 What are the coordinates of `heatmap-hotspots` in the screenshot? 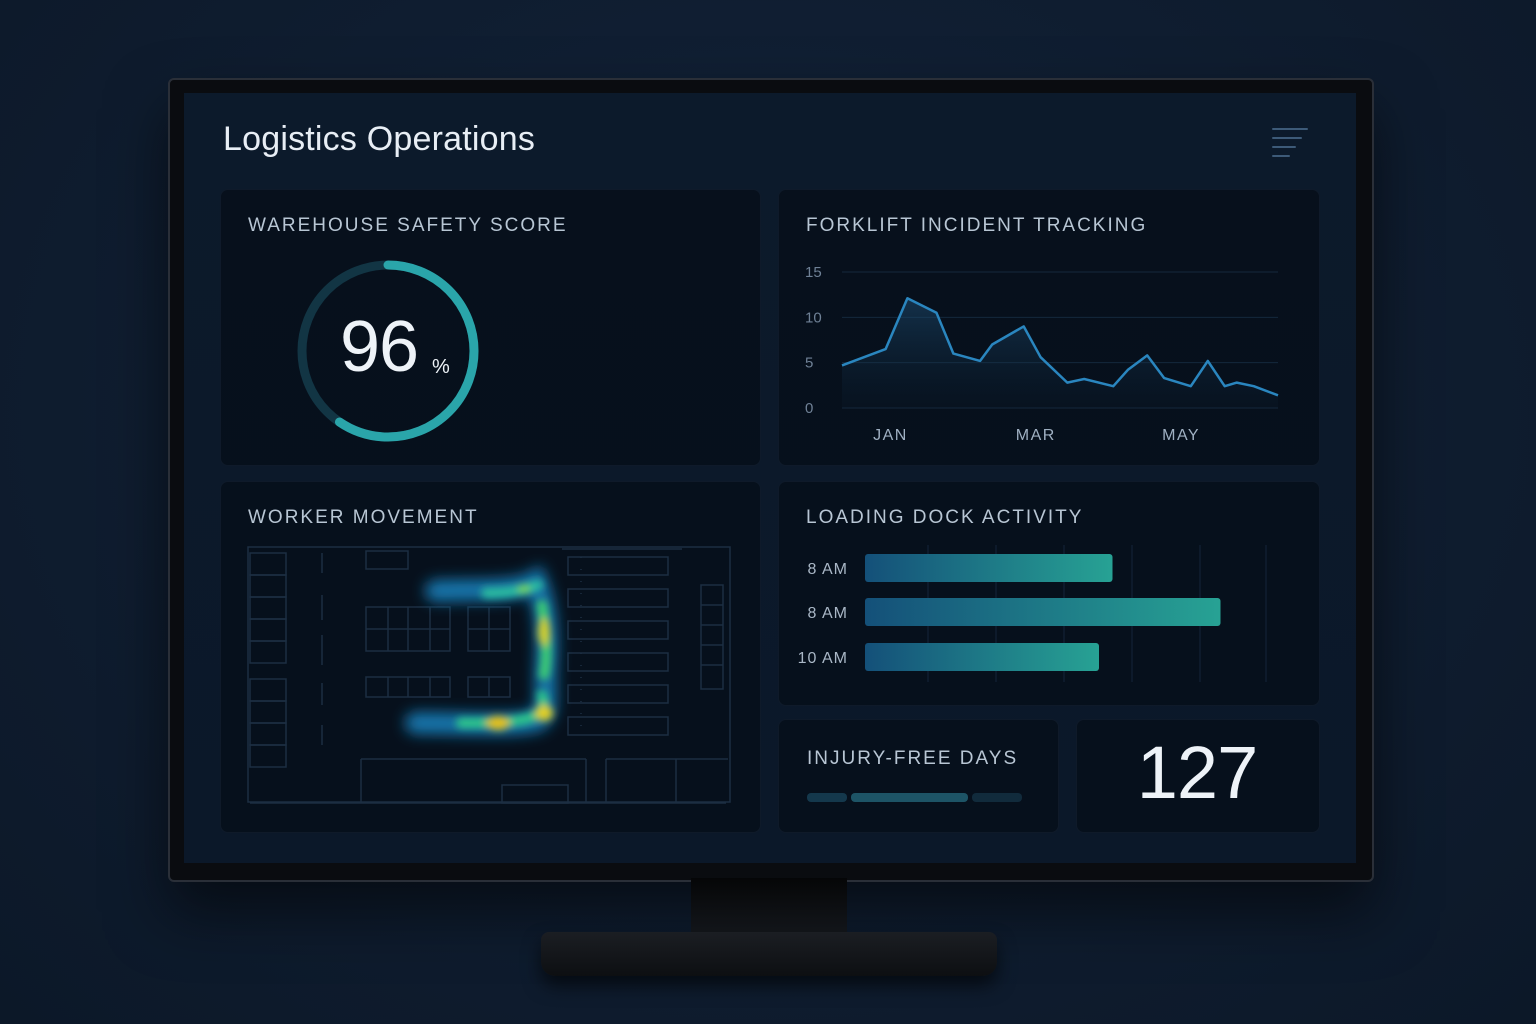 It's located at (504, 655).